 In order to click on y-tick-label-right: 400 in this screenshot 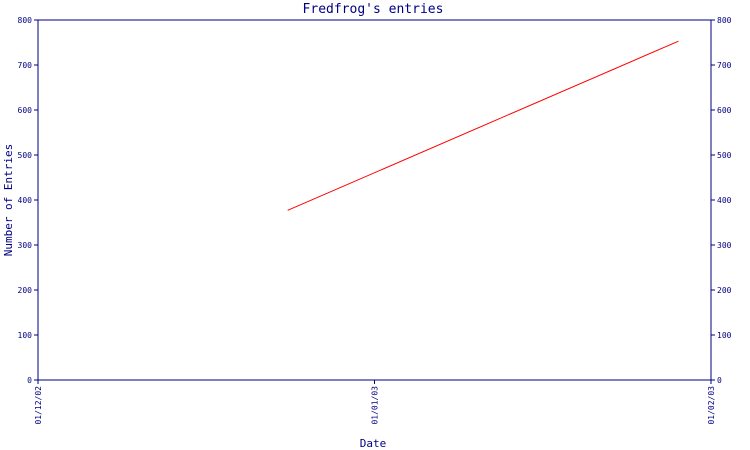, I will do `click(724, 200)`.